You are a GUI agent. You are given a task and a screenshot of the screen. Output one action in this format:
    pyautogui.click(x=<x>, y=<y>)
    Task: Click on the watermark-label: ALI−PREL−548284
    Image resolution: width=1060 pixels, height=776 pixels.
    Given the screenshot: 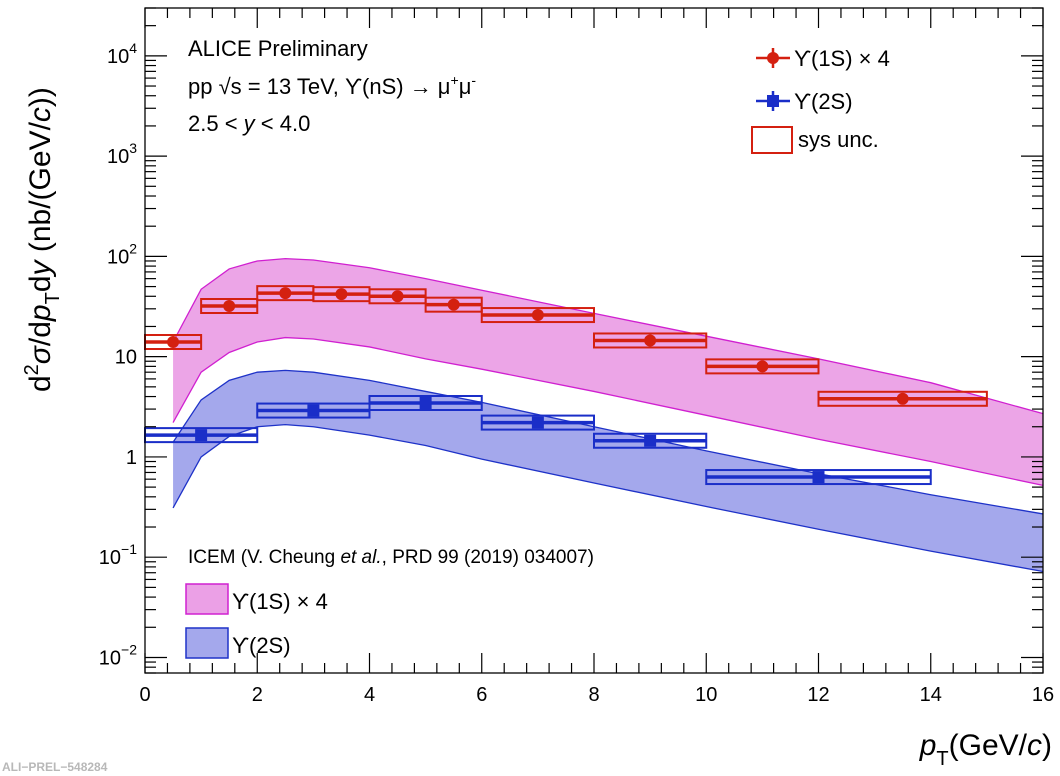 What is the action you would take?
    pyautogui.click(x=55, y=767)
    